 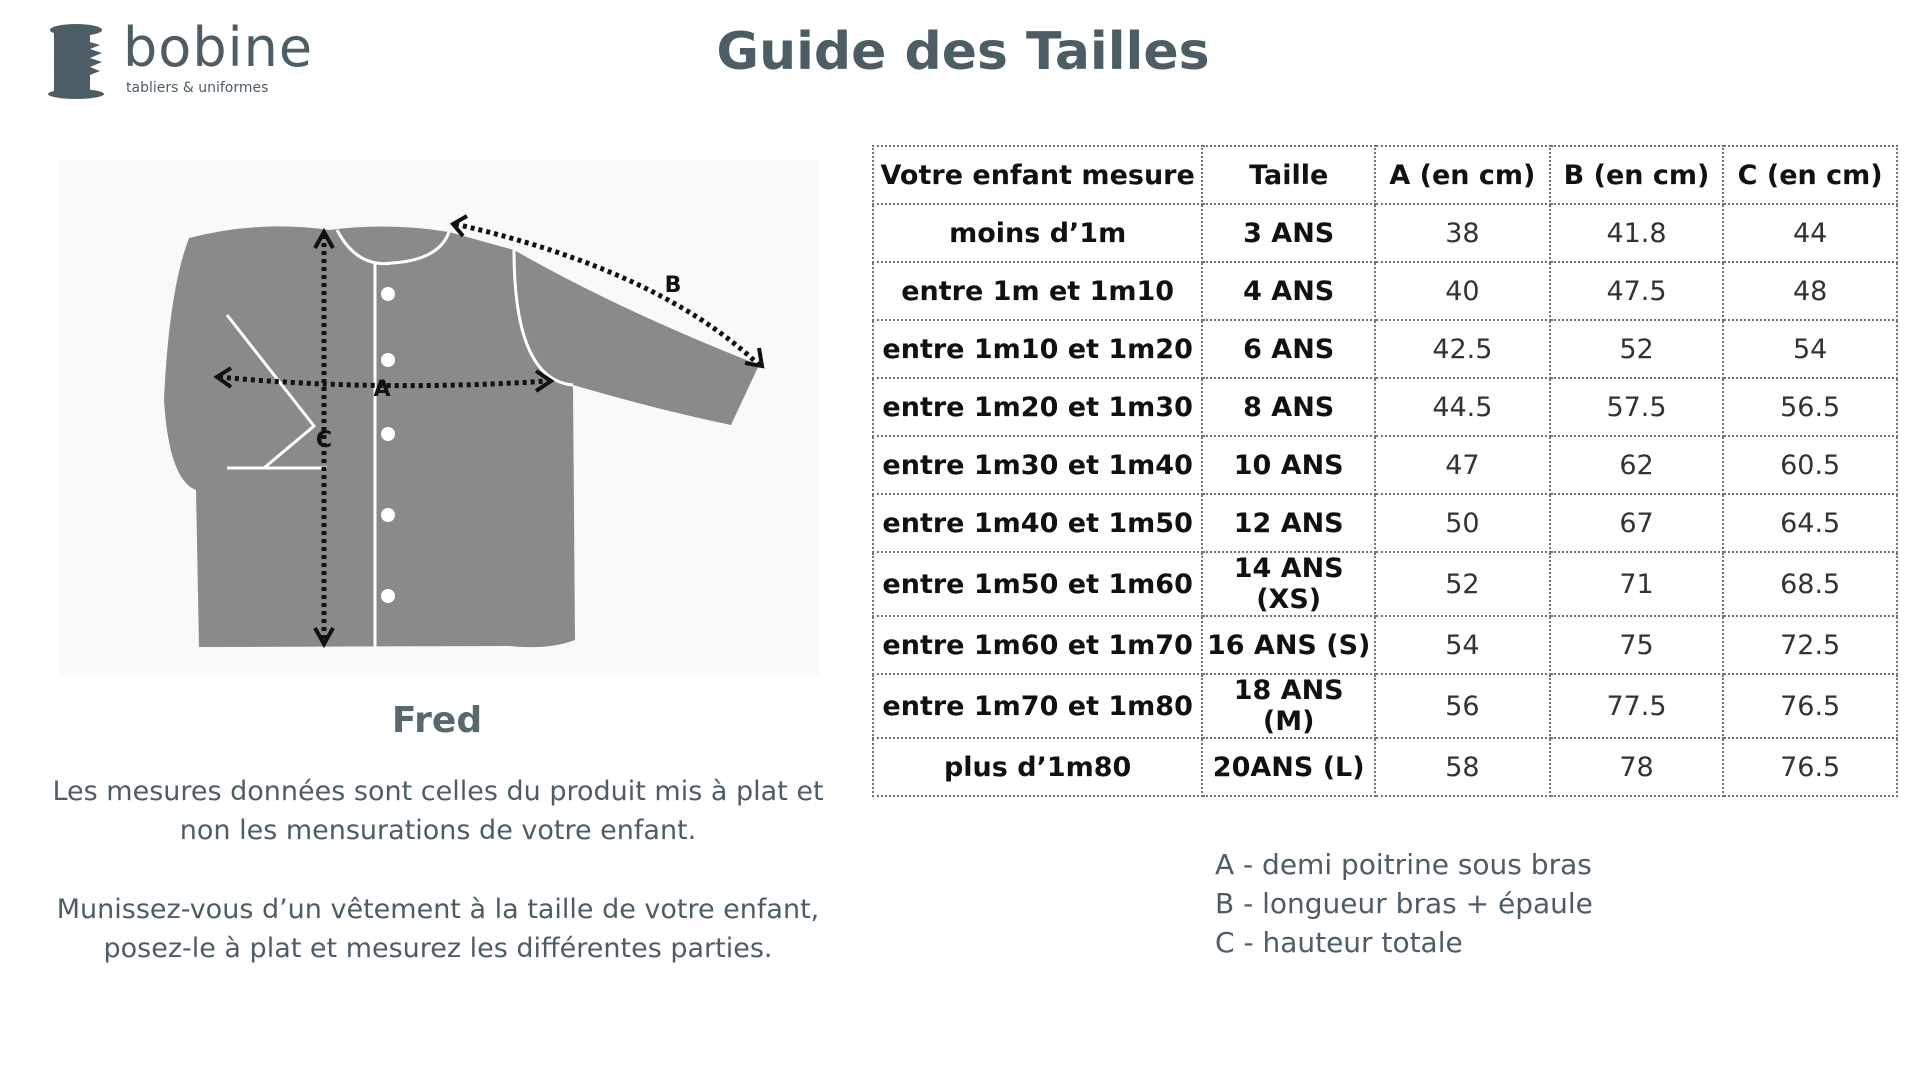 What do you see at coordinates (1636, 706) in the screenshot?
I see `b-cell: 77.5` at bounding box center [1636, 706].